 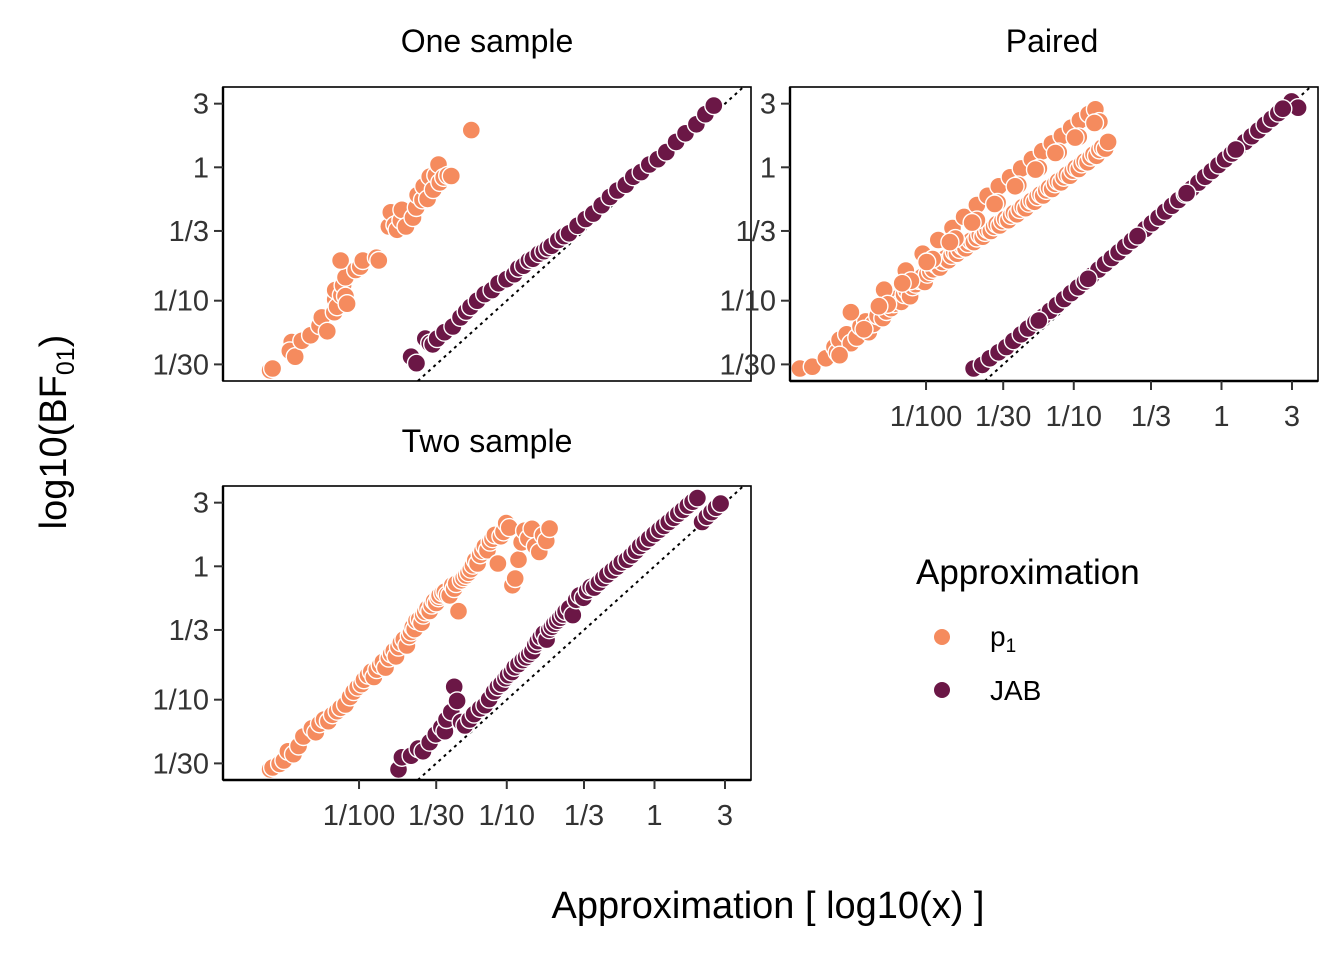 I want to click on series-jab-two-sample, so click(x=559, y=634).